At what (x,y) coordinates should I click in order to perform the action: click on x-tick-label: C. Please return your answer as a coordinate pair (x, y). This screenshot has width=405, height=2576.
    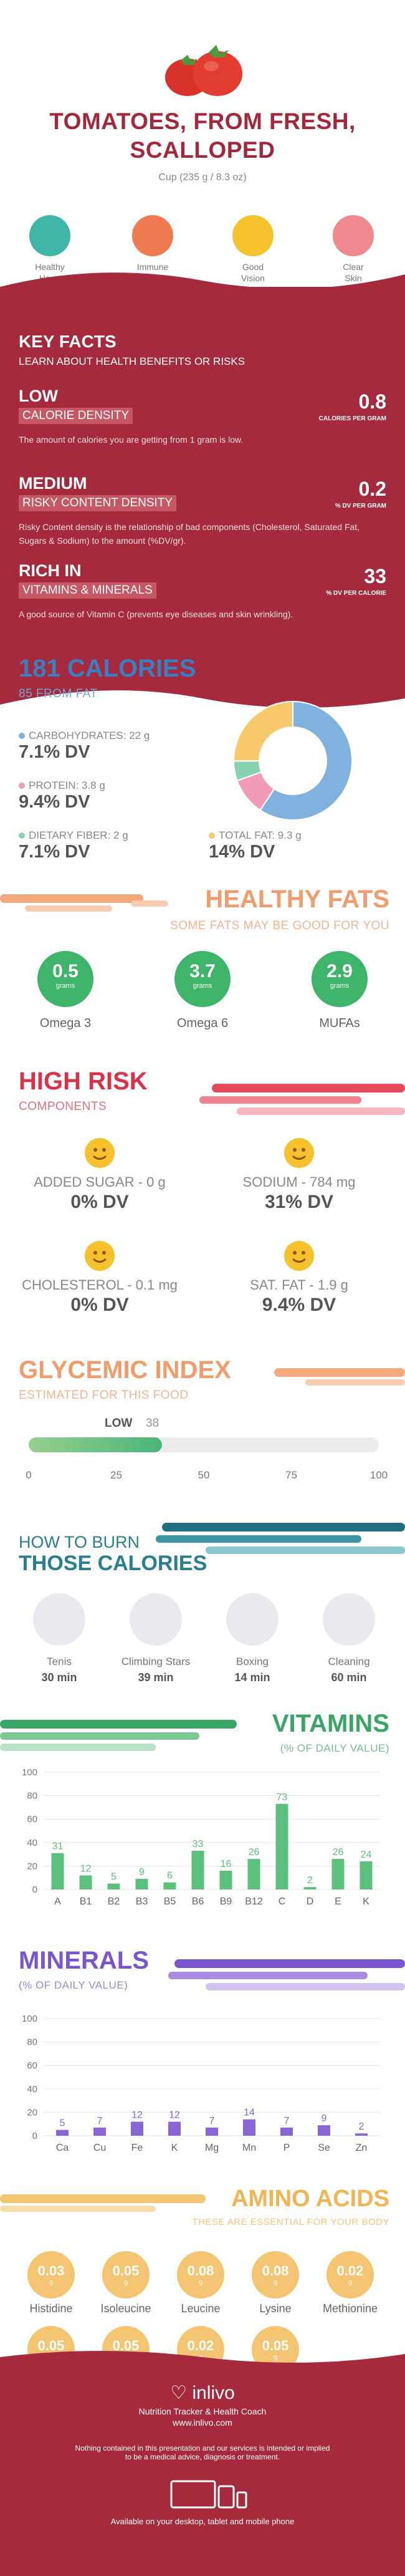
    Looking at the image, I should click on (282, 1901).